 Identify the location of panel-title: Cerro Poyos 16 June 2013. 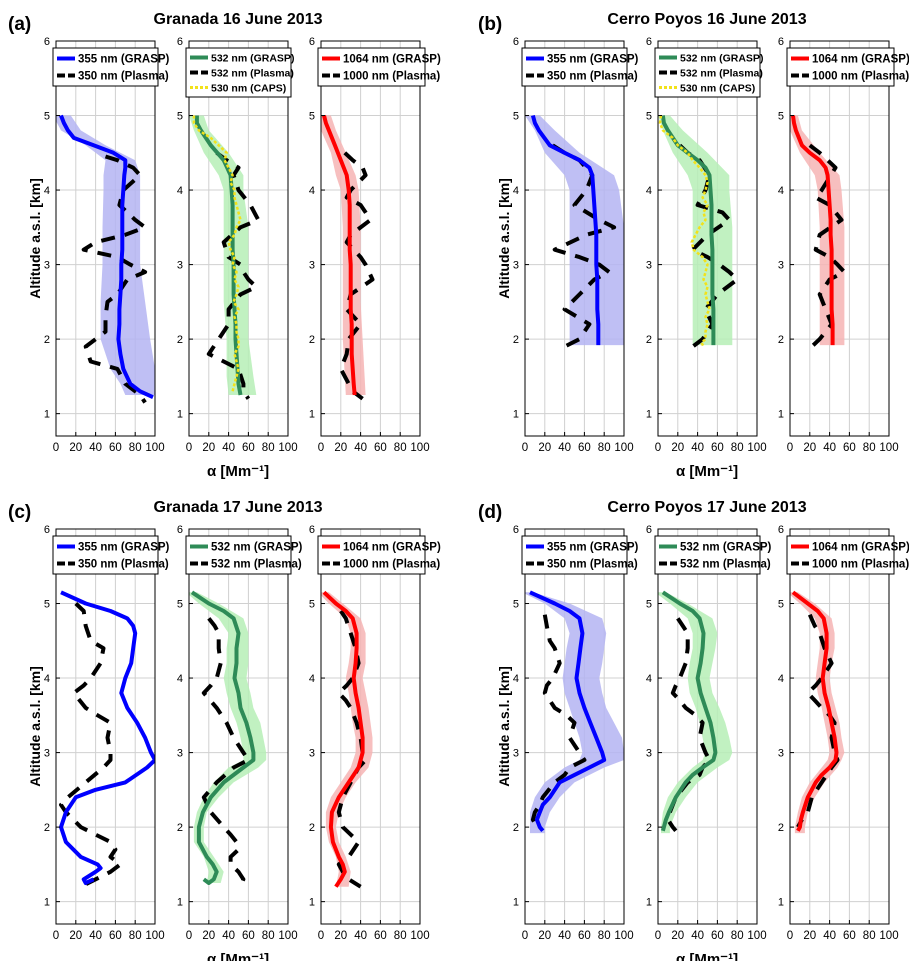
(706, 19).